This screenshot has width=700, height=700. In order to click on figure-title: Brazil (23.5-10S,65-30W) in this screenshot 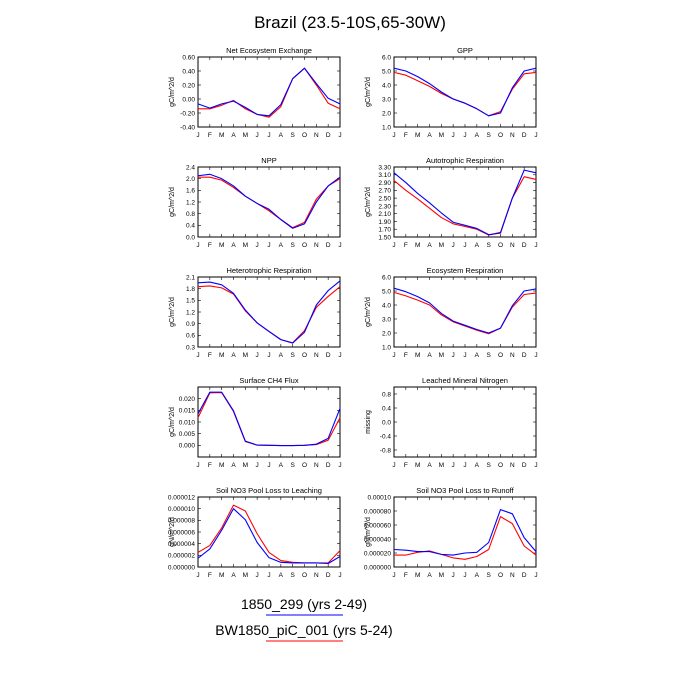, I will do `click(350, 22)`.